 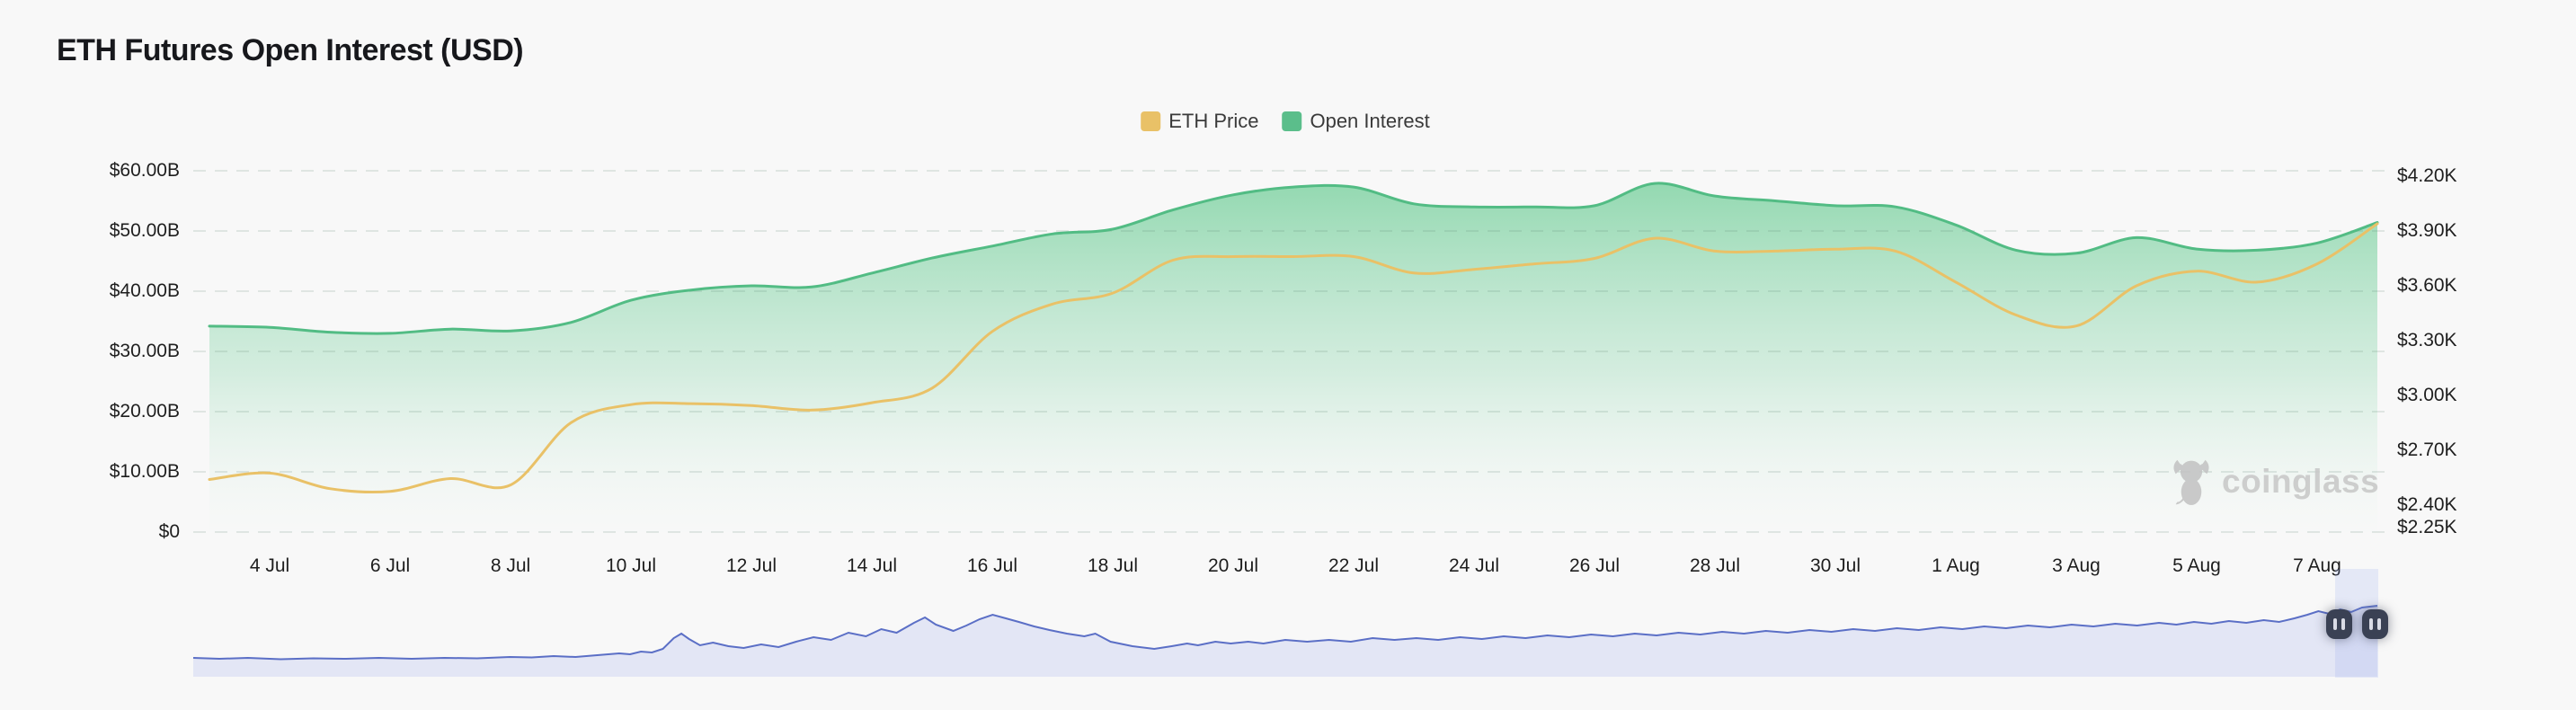 What do you see at coordinates (1474, 565) in the screenshot?
I see `axis-tick-label: 24 Jul` at bounding box center [1474, 565].